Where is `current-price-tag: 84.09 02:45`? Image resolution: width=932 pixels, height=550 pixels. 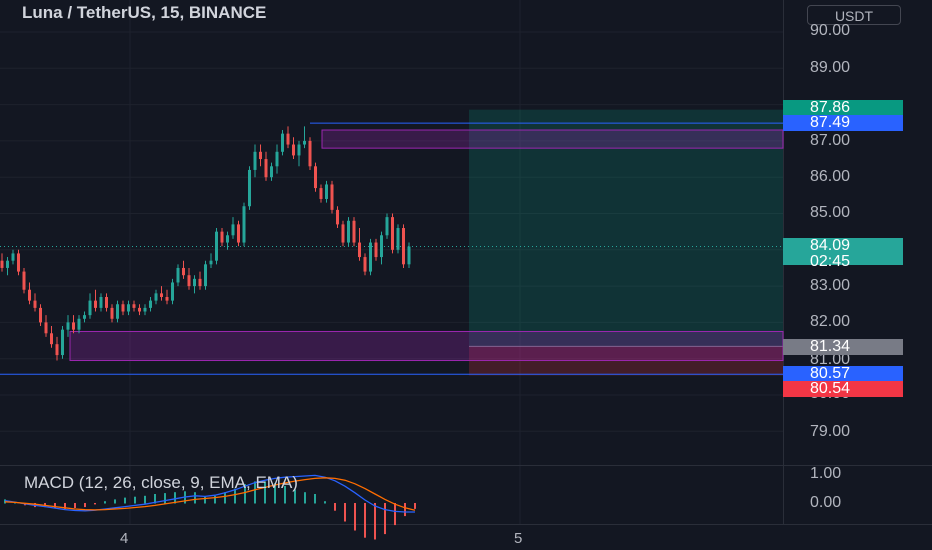 current-price-tag: 84.09 02:45 is located at coordinates (843, 253).